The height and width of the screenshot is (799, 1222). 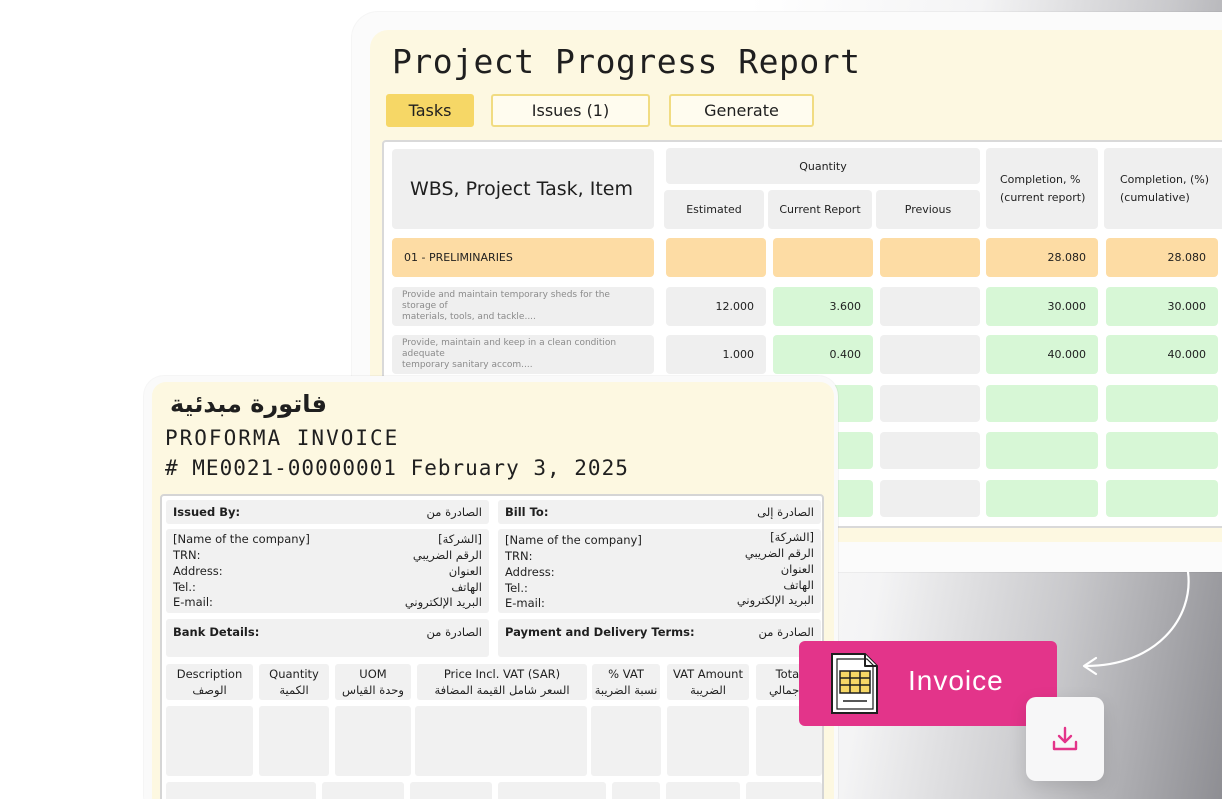 What do you see at coordinates (216, 632) in the screenshot?
I see `bank-details-label: Bank Details:` at bounding box center [216, 632].